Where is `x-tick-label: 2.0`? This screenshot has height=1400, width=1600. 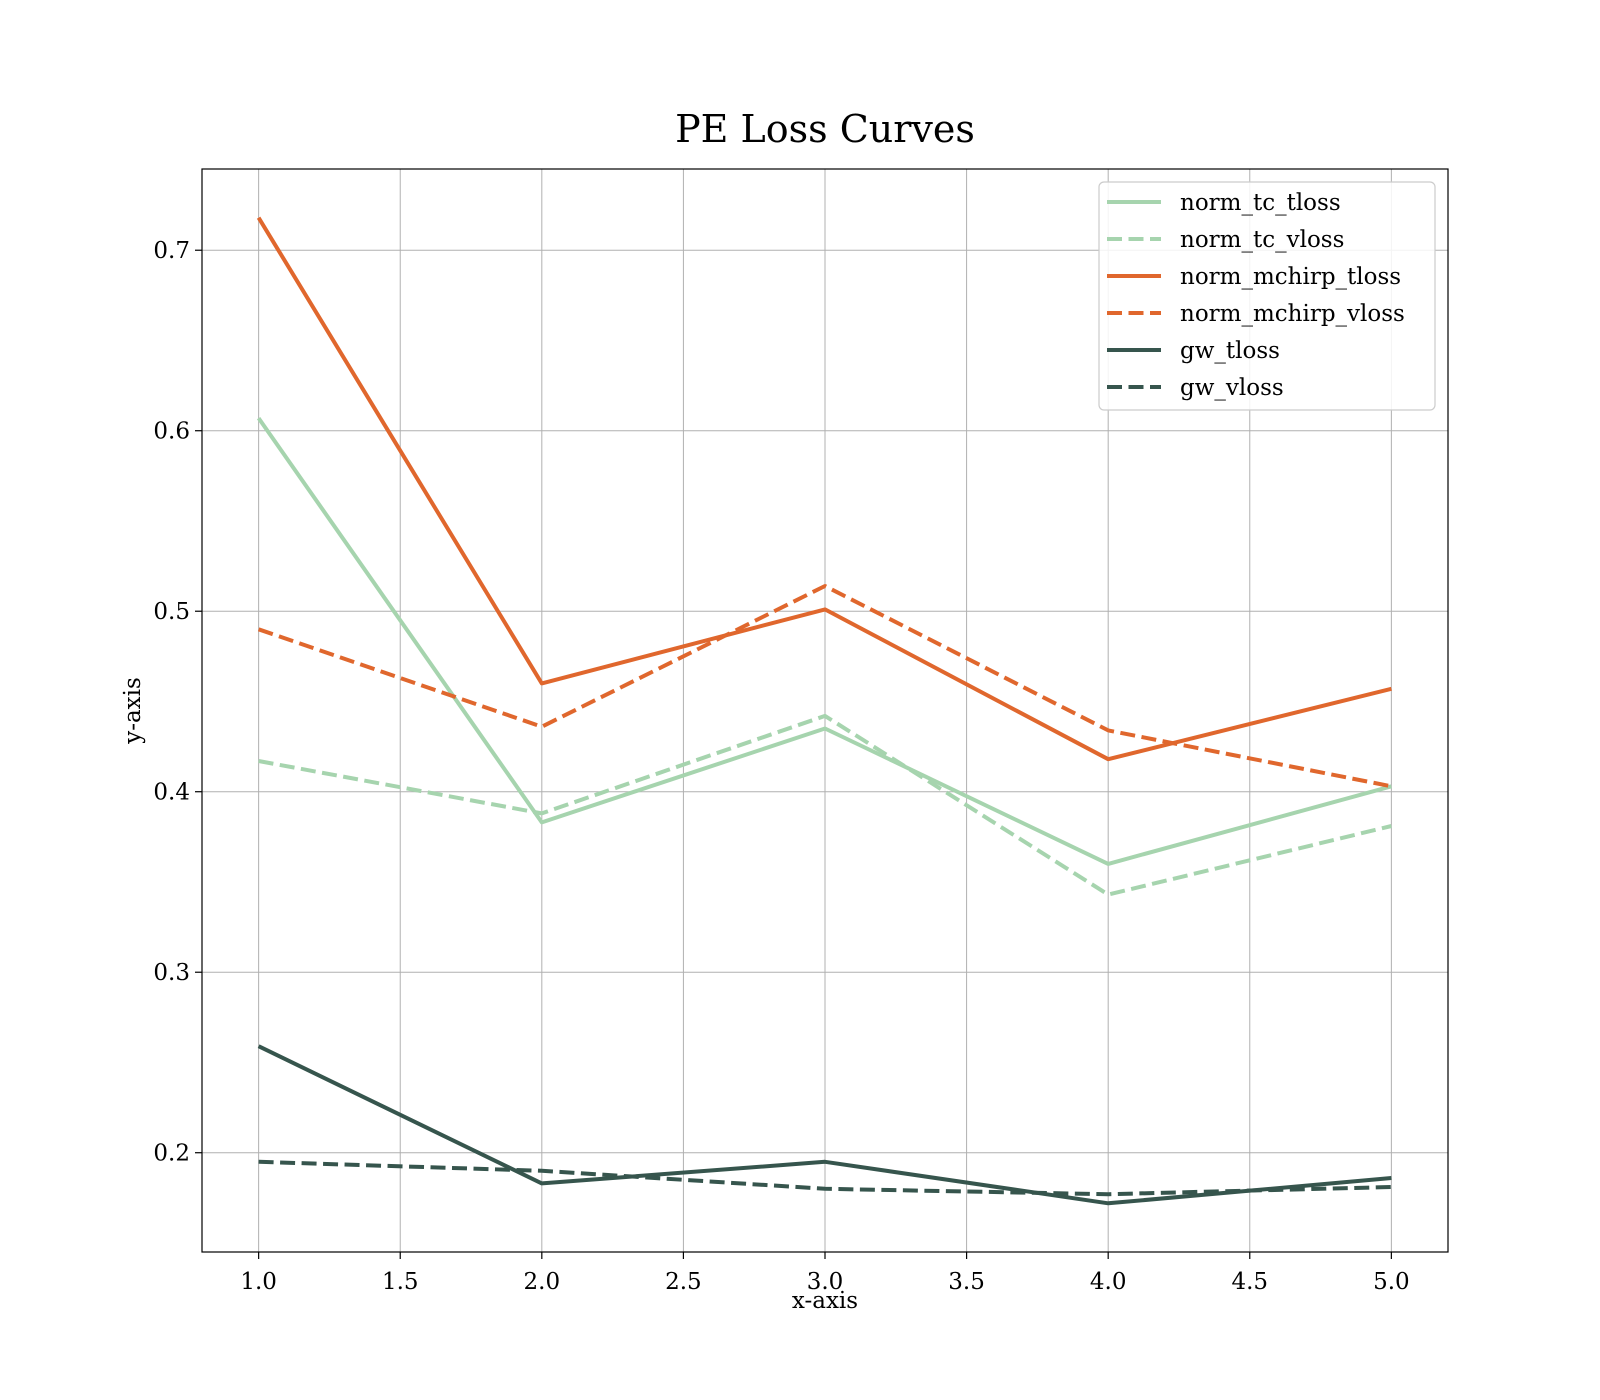 x-tick-label: 2.0 is located at coordinates (542, 1282).